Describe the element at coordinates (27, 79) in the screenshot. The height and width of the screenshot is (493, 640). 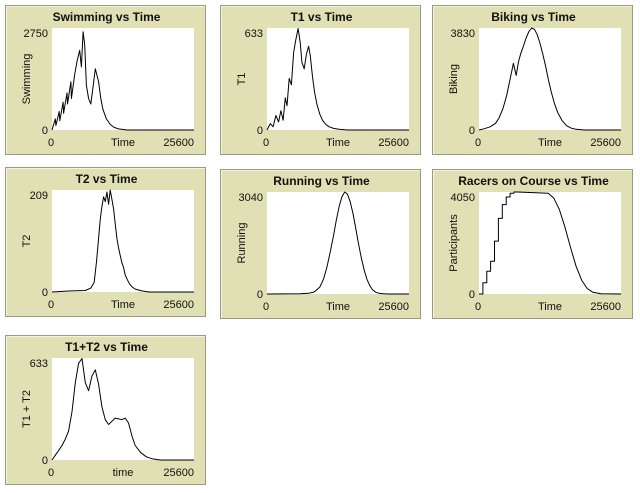
I see `y-axis-label: Swimming` at that location.